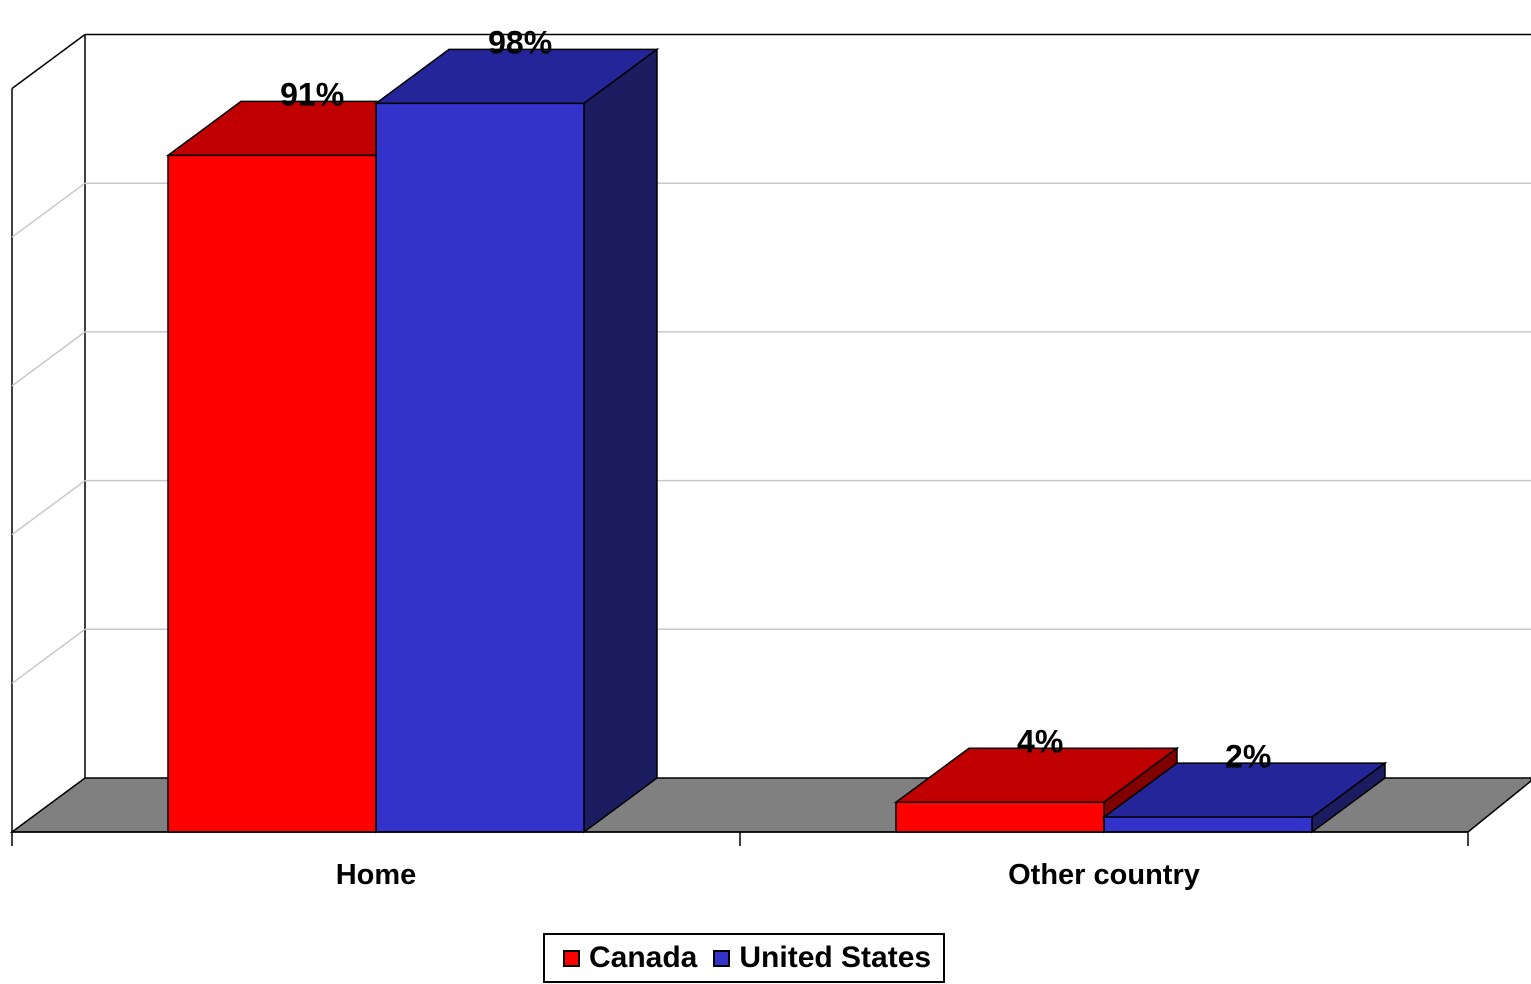  Describe the element at coordinates (1000, 817) in the screenshot. I see `bar-front-canada-other-country` at that location.